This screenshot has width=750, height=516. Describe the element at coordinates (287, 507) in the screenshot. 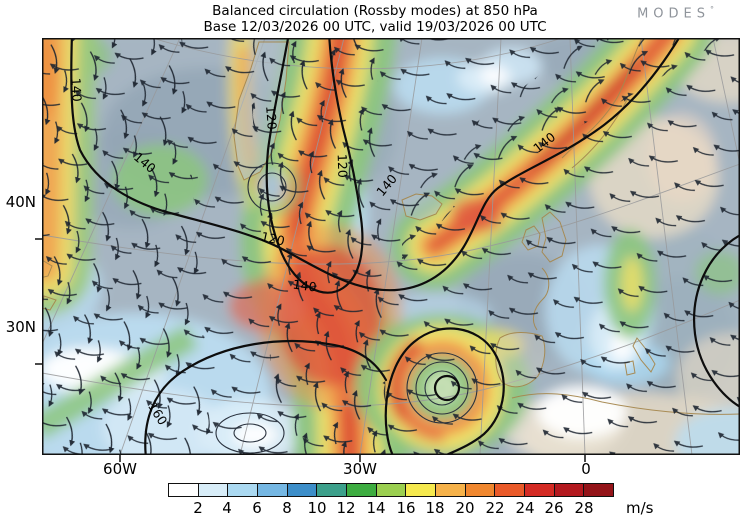

I see `colorbar-tick-label: 8` at that location.